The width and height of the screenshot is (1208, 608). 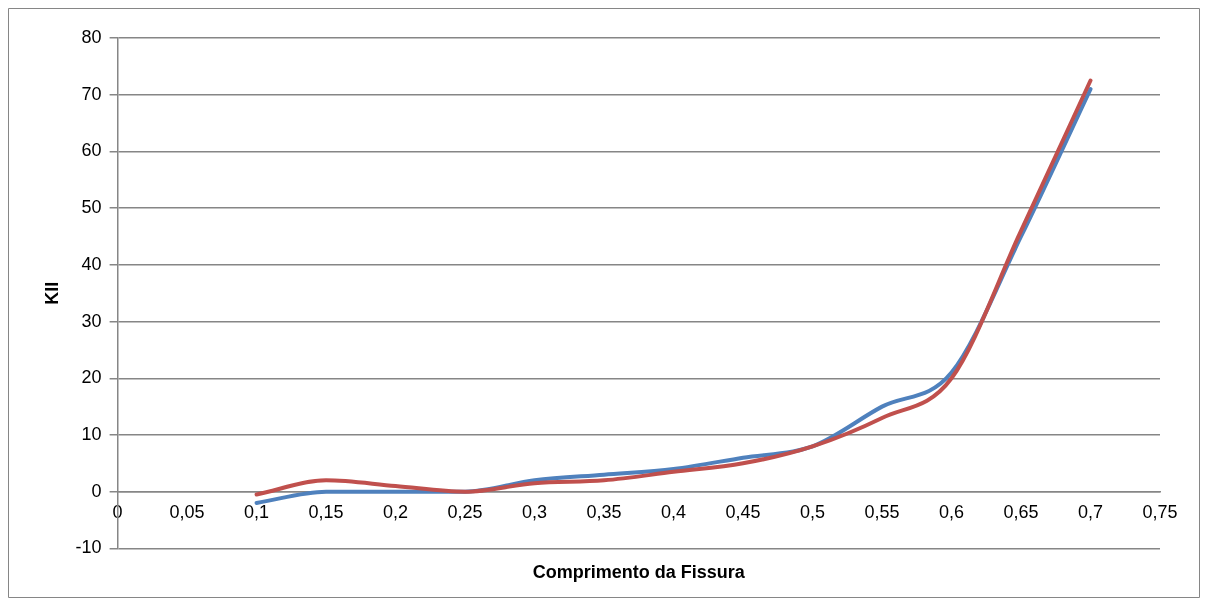 I want to click on x-tick-label: 0,25, so click(x=465, y=512).